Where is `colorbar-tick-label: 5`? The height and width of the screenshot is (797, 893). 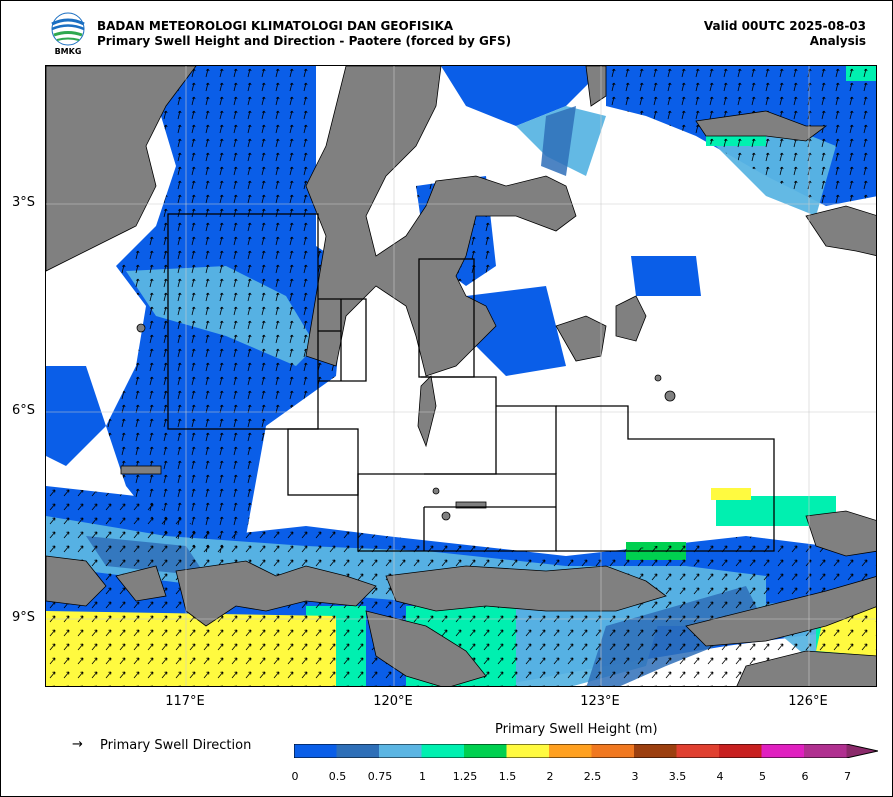 colorbar-tick-label: 5 is located at coordinates (762, 776).